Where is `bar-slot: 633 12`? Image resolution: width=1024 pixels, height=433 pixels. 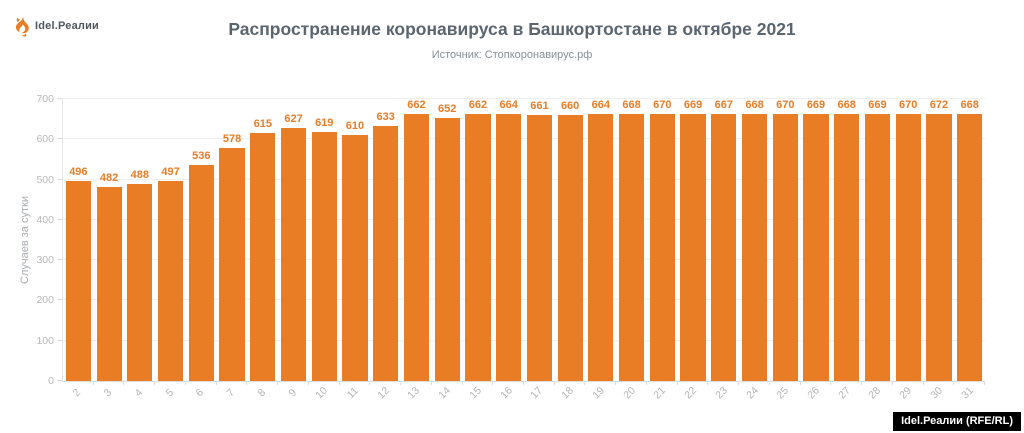 bar-slot: 633 12 is located at coordinates (385, 250).